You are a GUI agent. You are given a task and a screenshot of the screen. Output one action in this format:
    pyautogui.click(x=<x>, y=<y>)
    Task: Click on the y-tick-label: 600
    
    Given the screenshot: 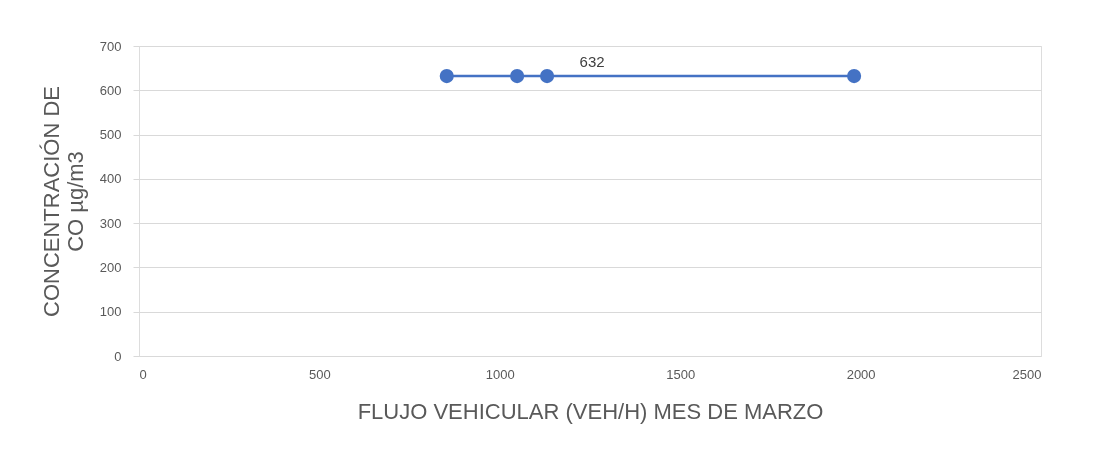 What is the action you would take?
    pyautogui.click(x=110, y=90)
    